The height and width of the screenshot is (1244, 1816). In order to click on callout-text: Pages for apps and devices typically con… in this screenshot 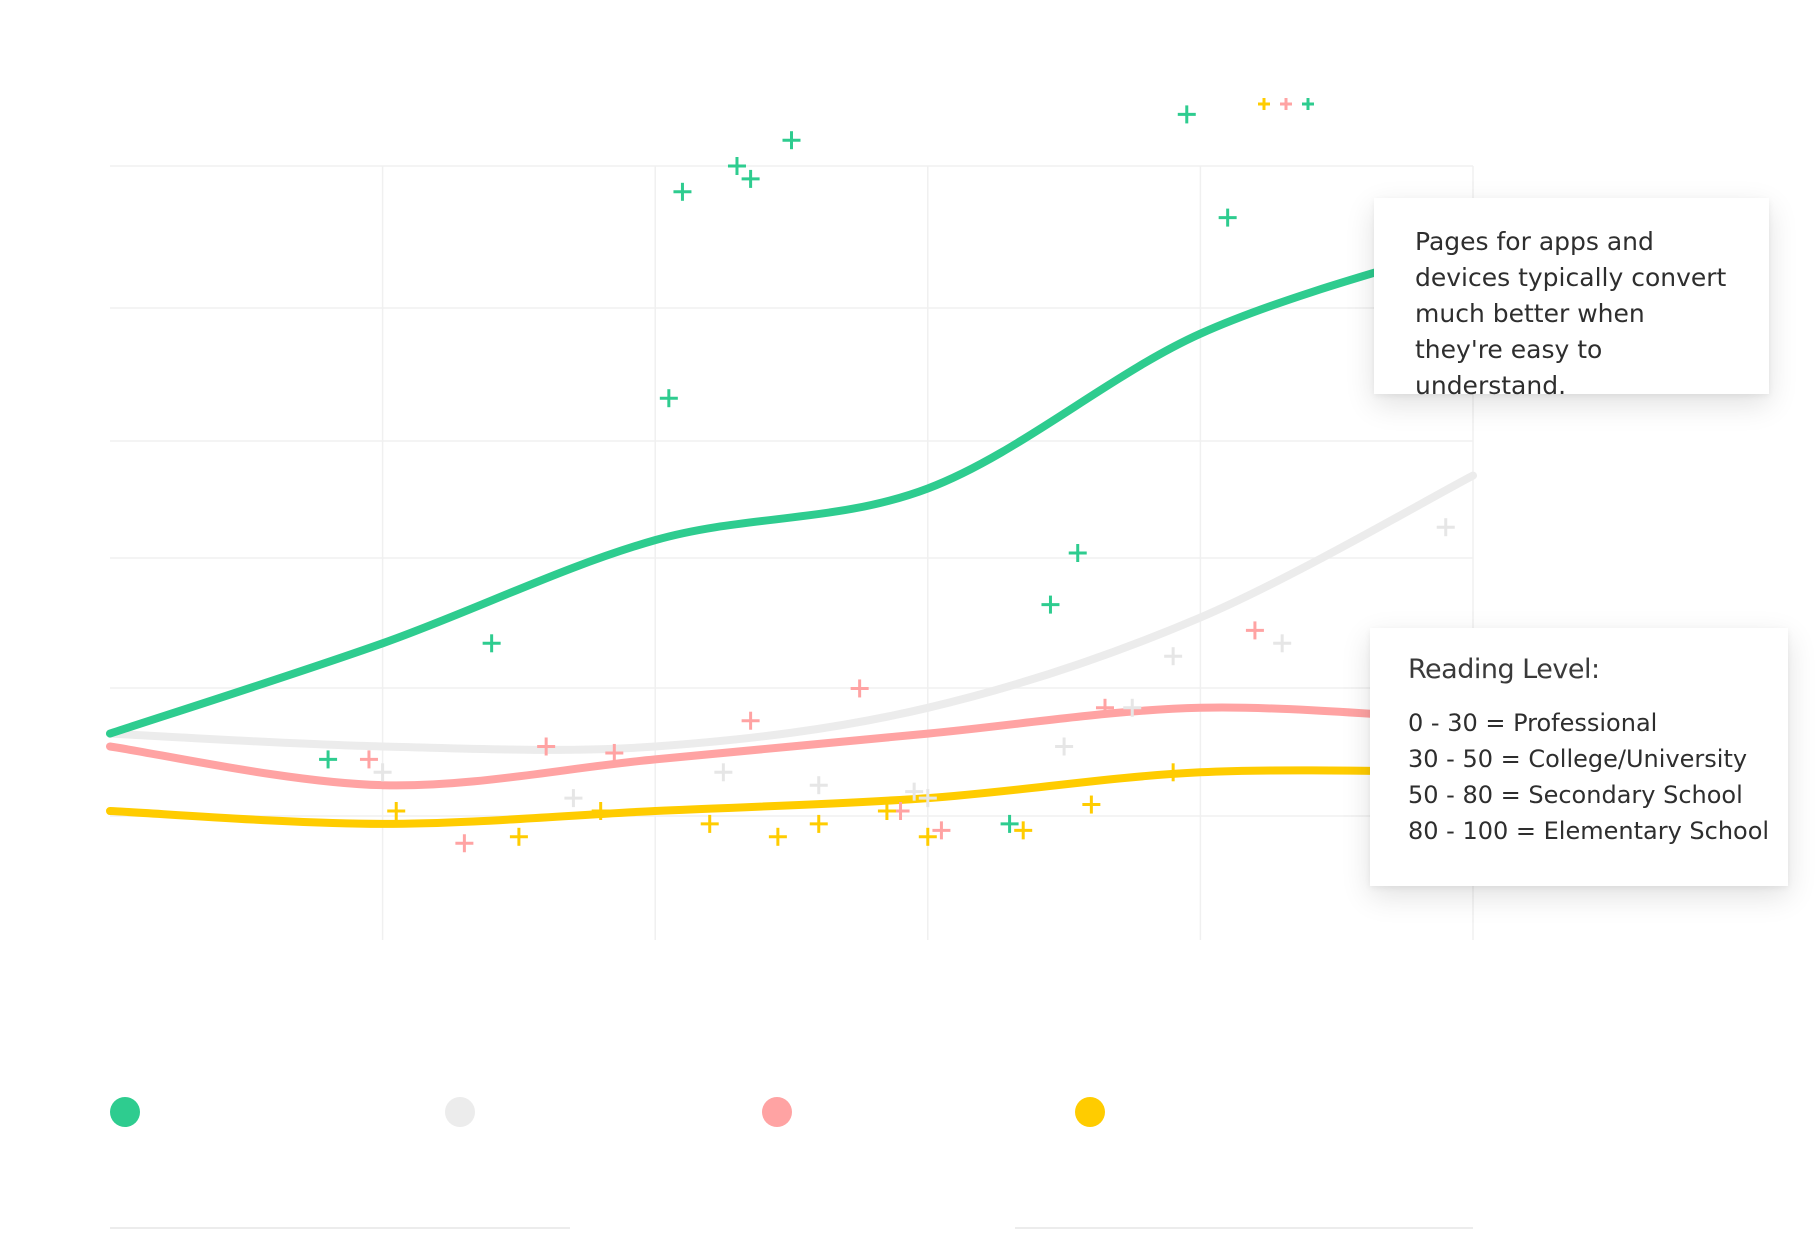, I will do `click(1571, 313)`.